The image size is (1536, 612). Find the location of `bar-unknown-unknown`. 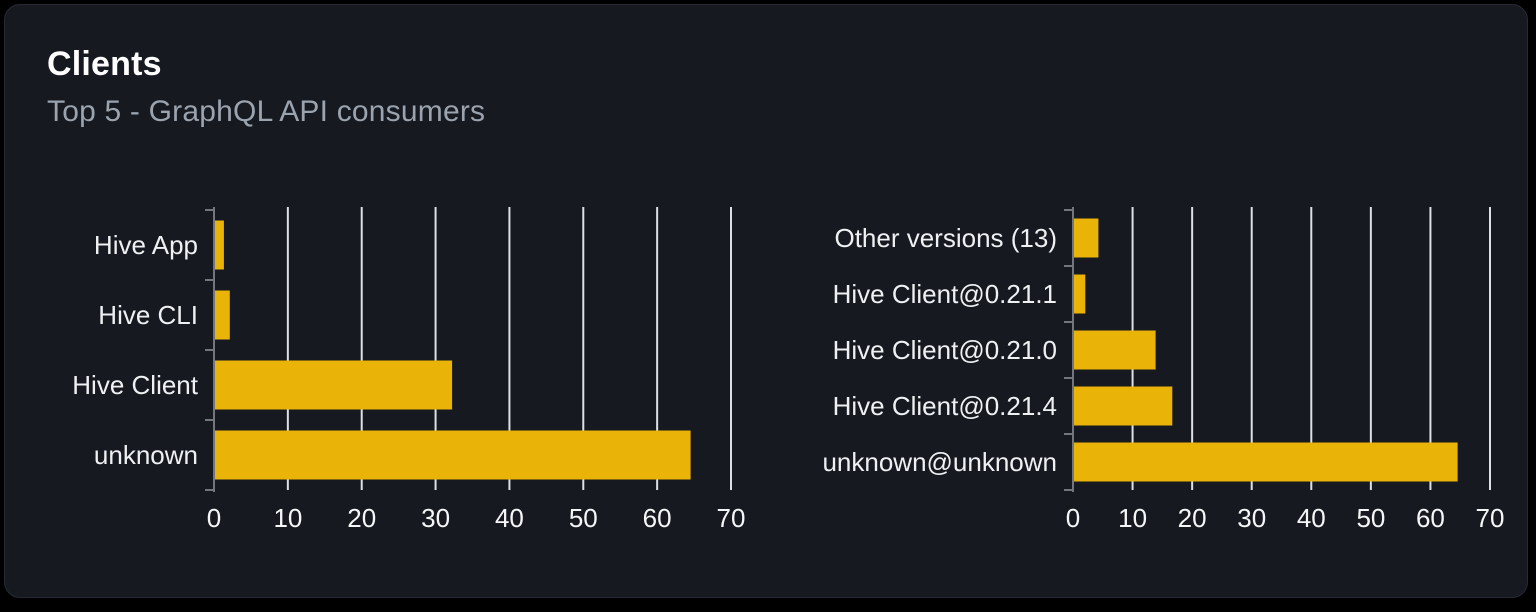

bar-unknown-unknown is located at coordinates (1266, 462).